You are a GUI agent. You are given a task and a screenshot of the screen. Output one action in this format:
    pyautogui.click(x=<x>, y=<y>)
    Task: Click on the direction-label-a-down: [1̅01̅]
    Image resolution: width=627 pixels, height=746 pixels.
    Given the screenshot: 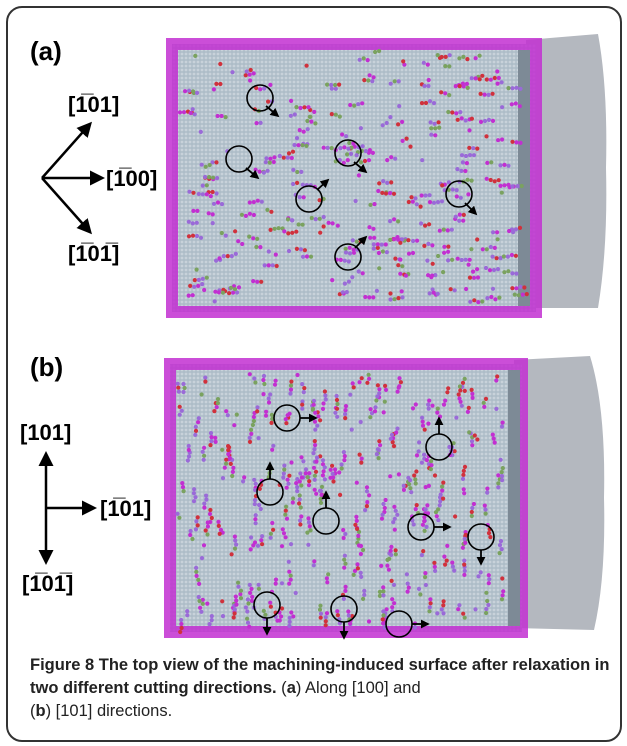 What is the action you would take?
    pyautogui.click(x=93, y=253)
    